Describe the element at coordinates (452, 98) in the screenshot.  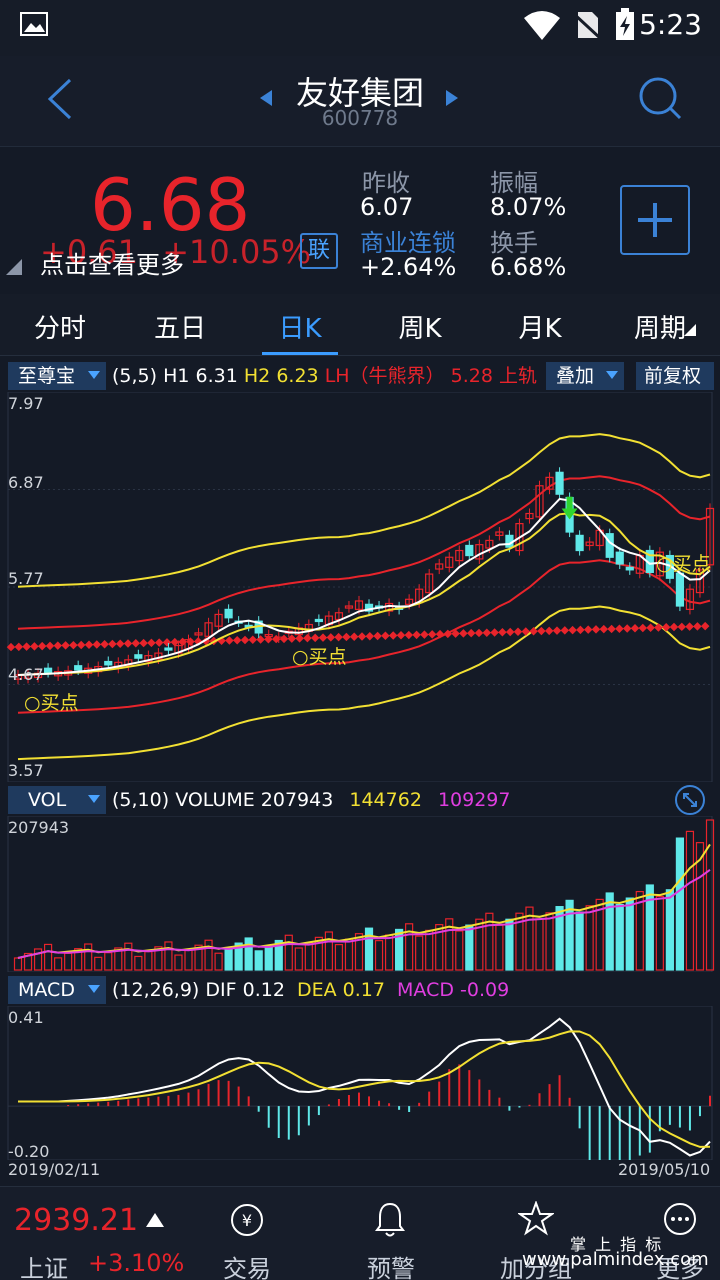
I see `next-stock-icon` at that location.